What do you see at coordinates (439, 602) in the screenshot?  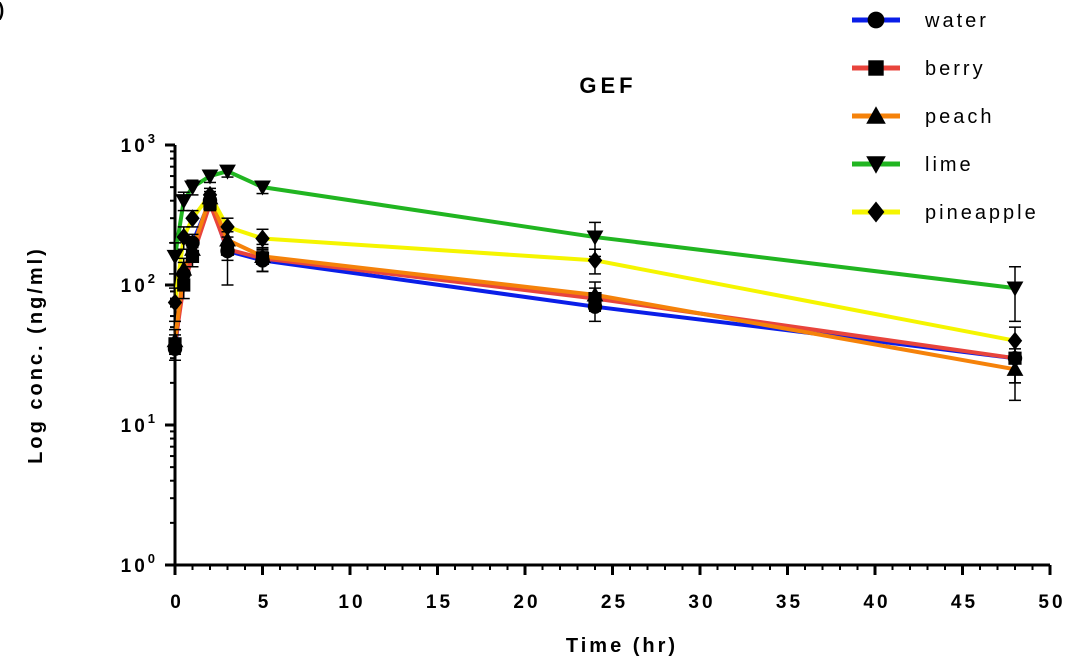 I see `x-tick-label: 15` at bounding box center [439, 602].